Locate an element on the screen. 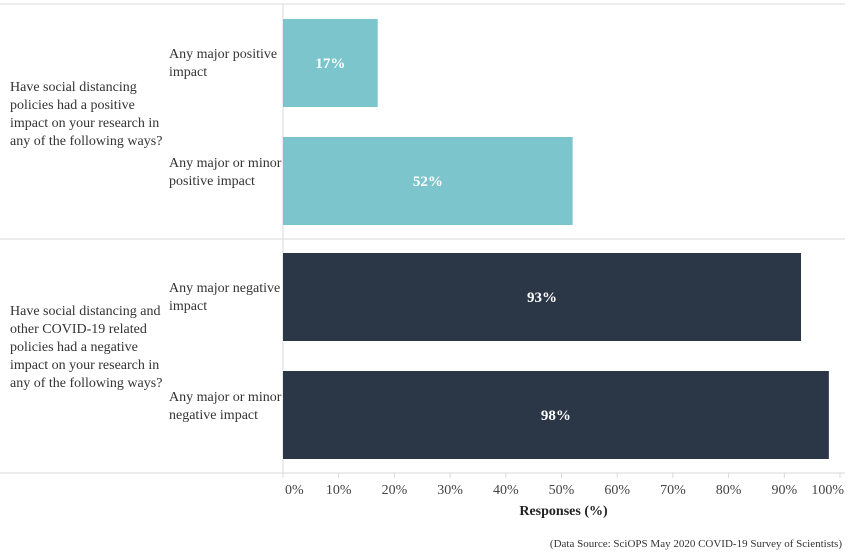  x-axis-label: Responses (%) is located at coordinates (563, 511).